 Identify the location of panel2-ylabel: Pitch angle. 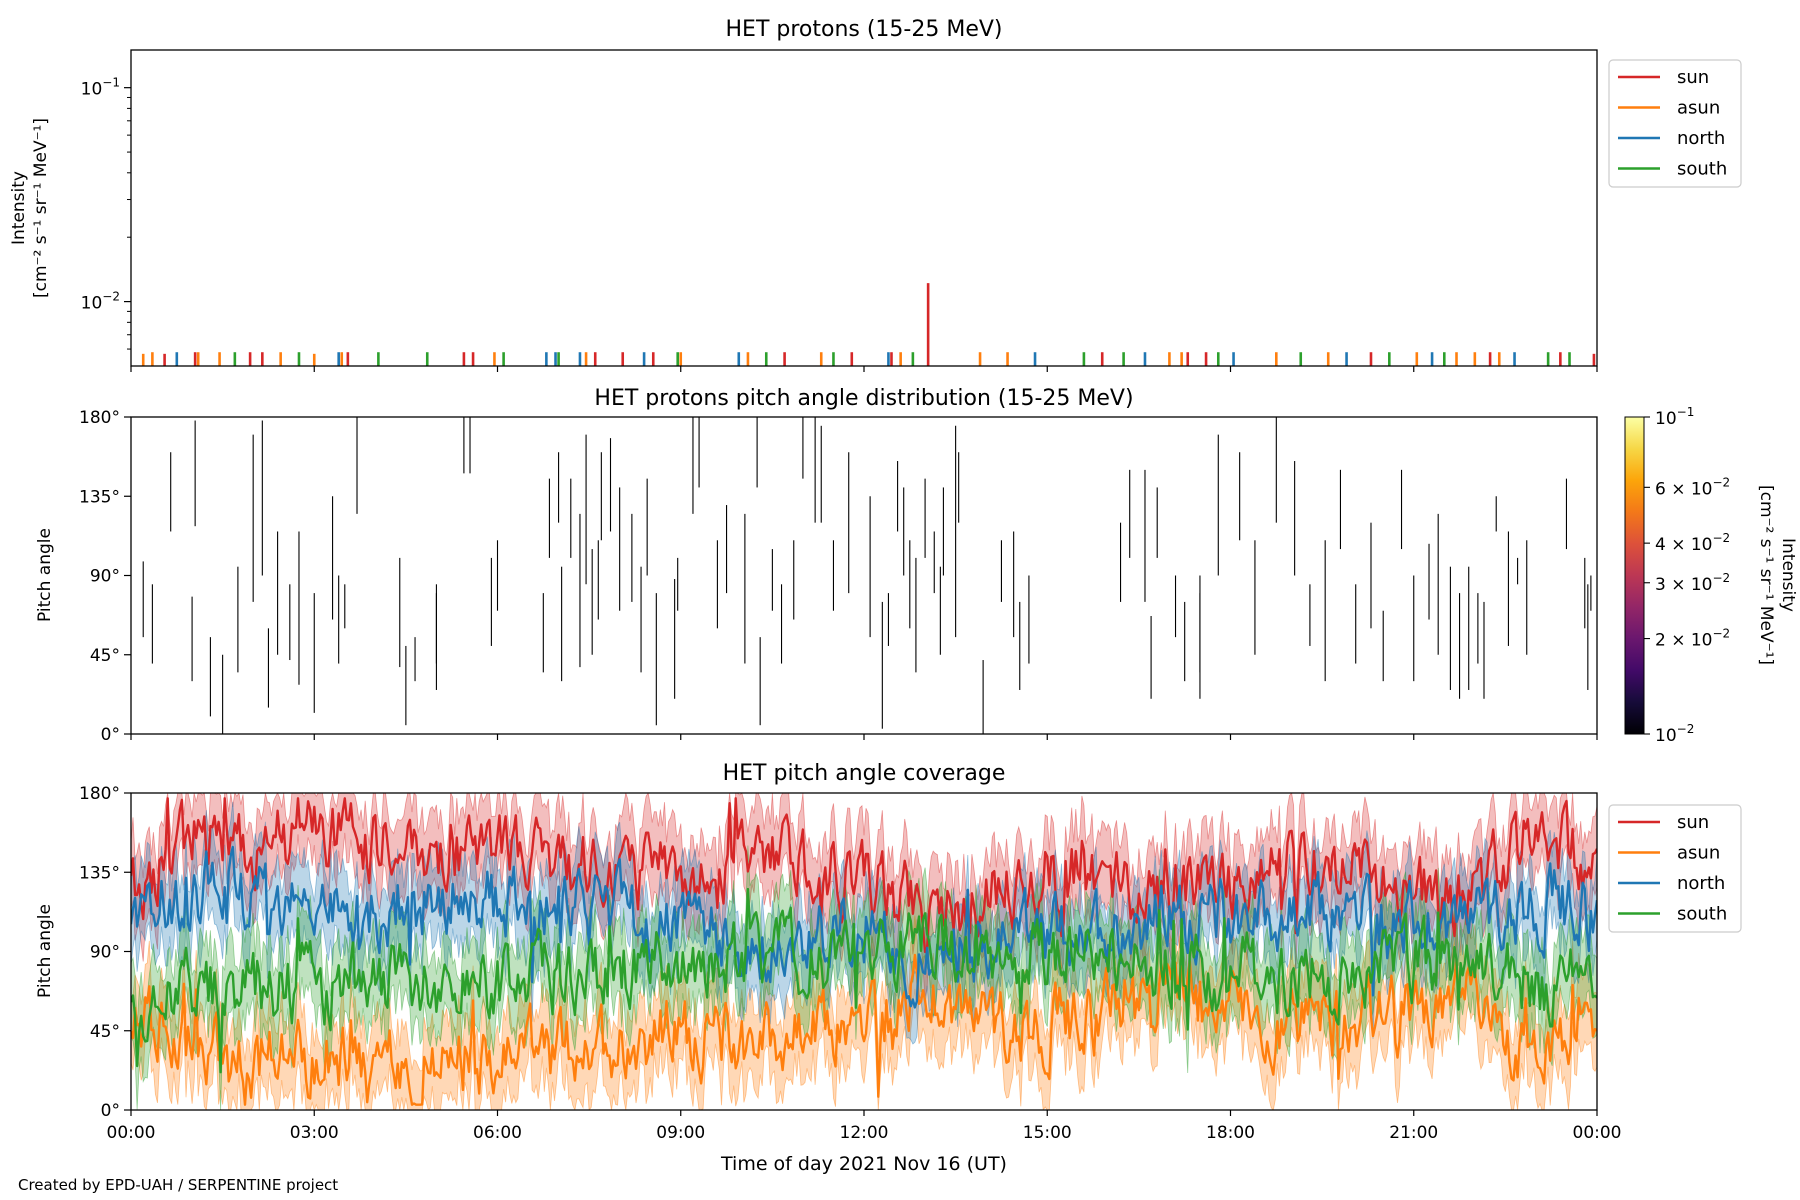
(45, 575).